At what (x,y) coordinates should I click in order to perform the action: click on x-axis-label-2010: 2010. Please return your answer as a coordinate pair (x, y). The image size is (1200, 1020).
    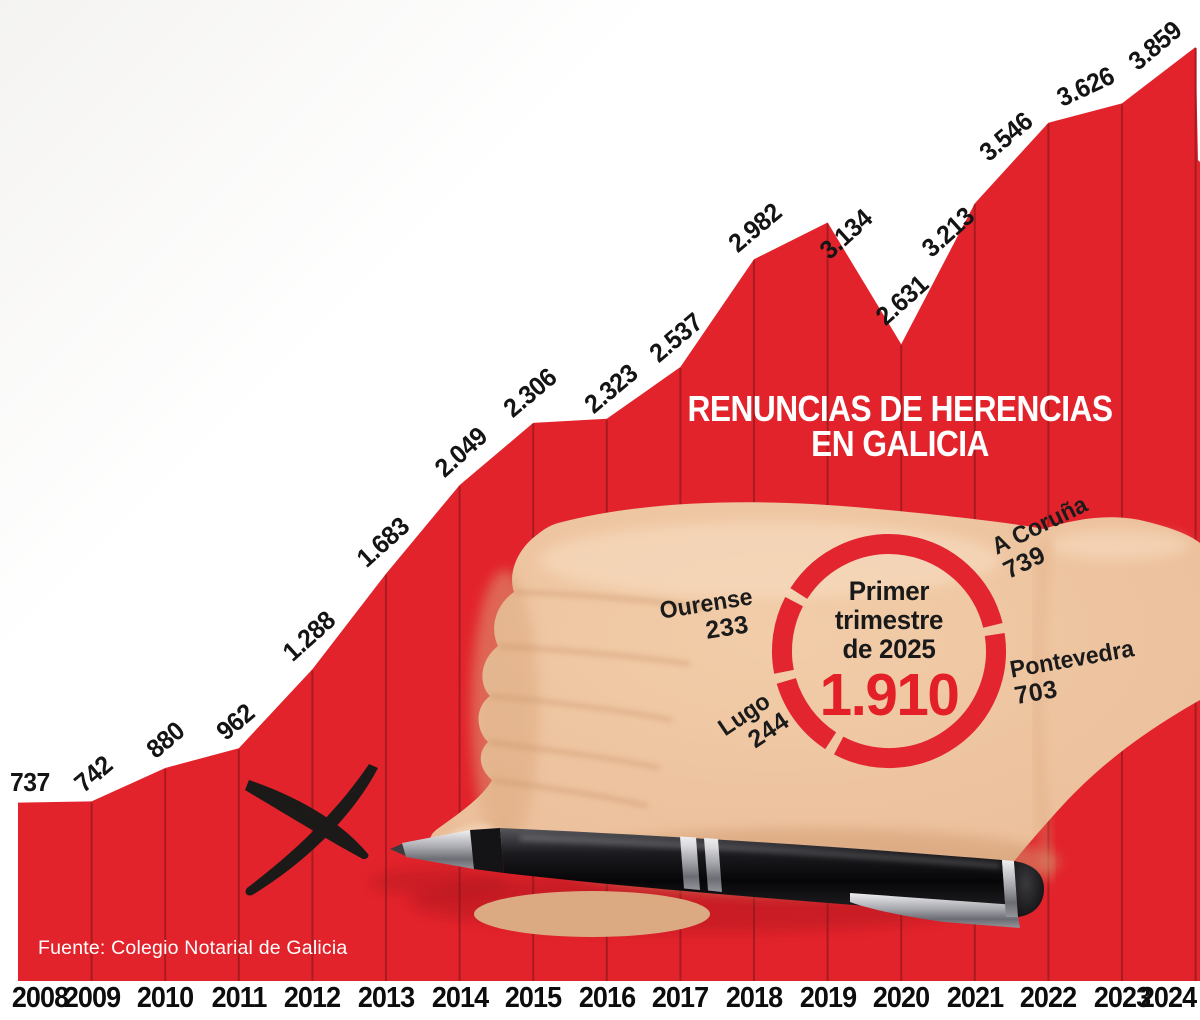
    Looking at the image, I should click on (165, 998).